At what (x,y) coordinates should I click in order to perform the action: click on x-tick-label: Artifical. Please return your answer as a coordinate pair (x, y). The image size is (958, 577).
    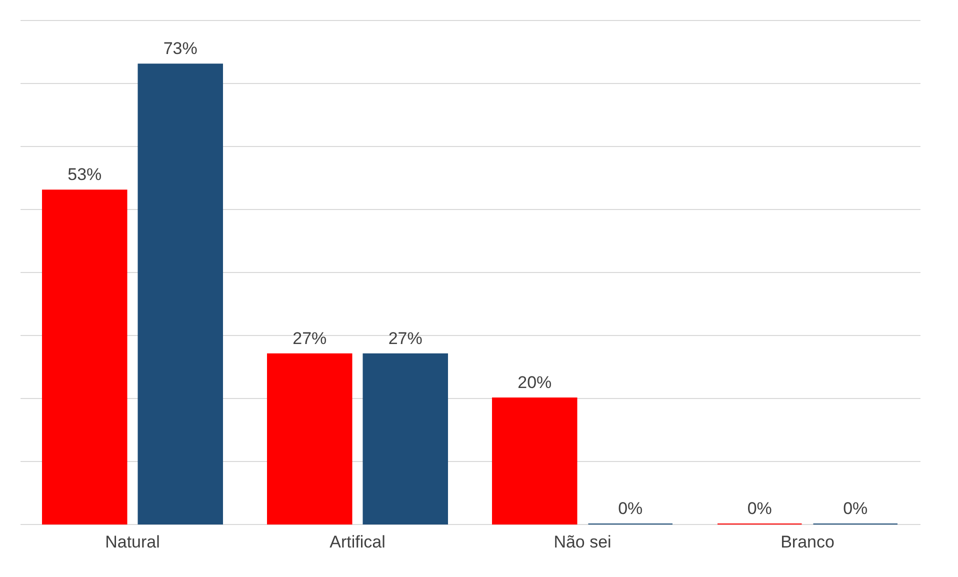
    Looking at the image, I should click on (358, 542).